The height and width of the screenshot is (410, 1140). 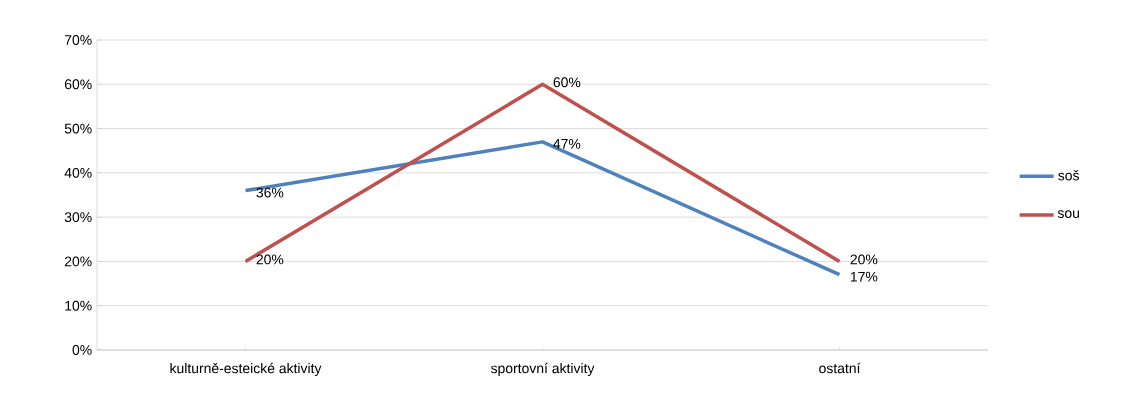 I want to click on x-tick-label: ostatní, so click(x=840, y=368).